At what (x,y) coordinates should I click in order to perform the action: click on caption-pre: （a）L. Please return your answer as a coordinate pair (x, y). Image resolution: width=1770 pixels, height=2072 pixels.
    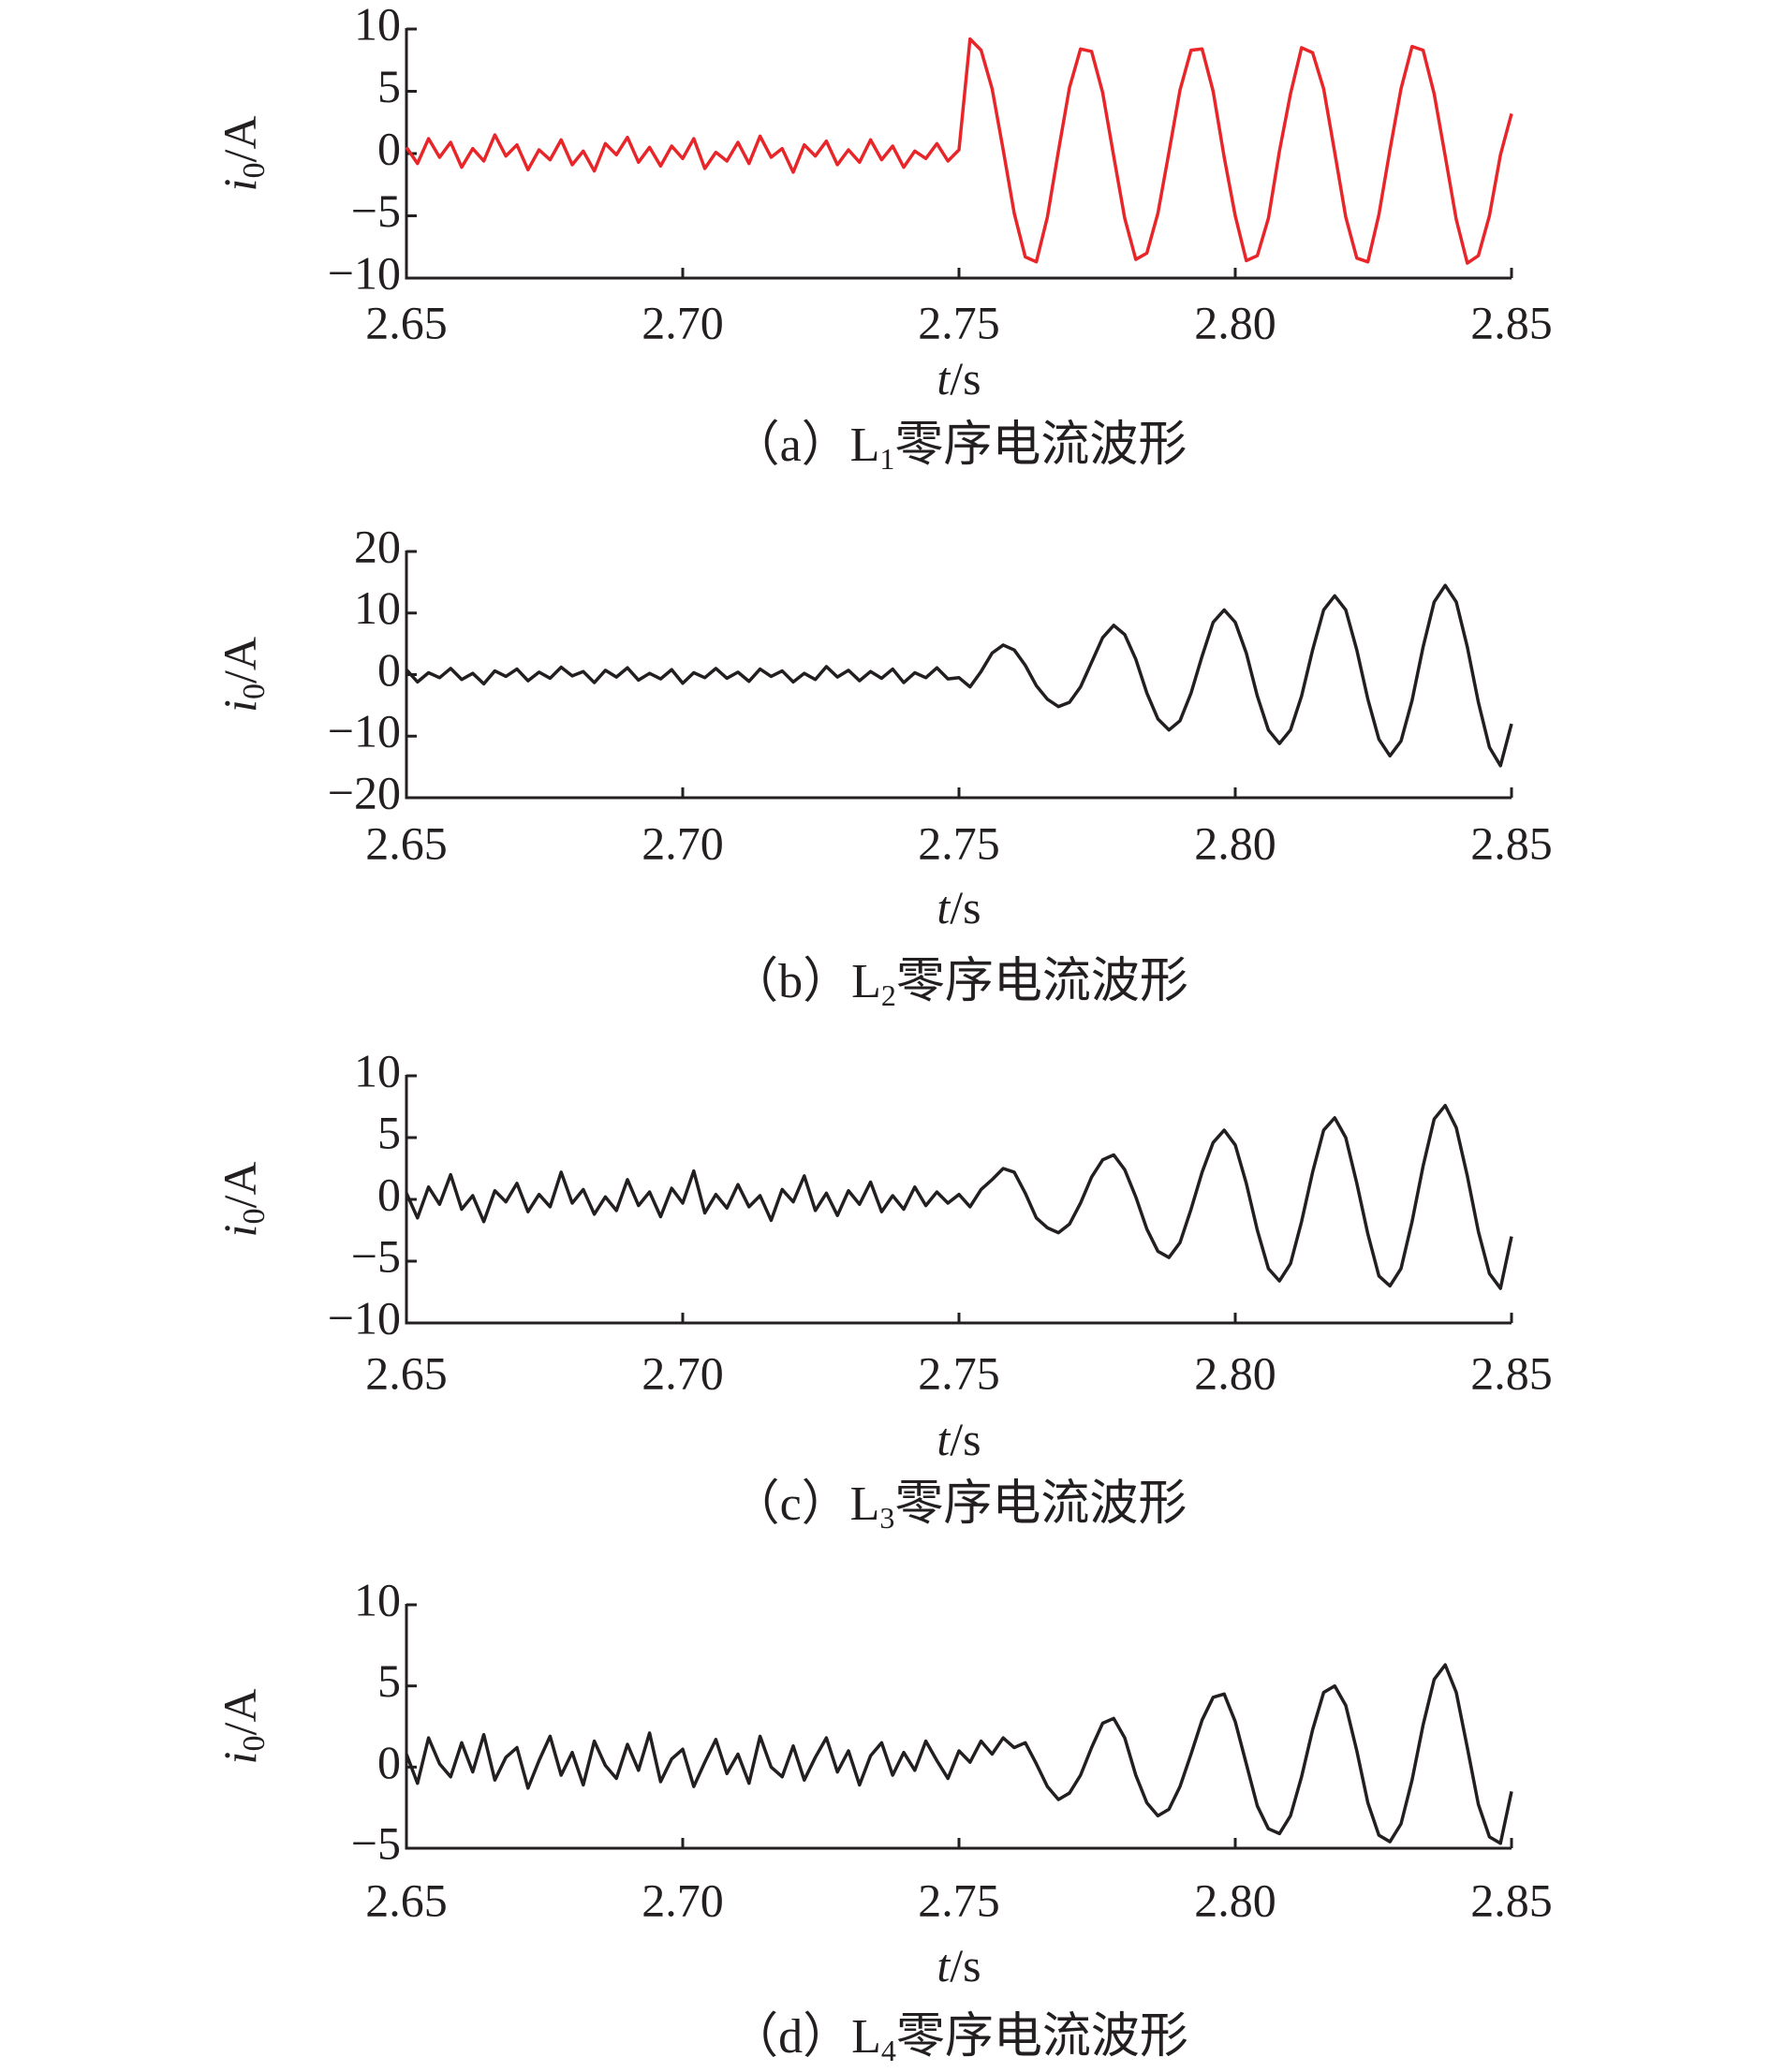
    Looking at the image, I should click on (805, 445).